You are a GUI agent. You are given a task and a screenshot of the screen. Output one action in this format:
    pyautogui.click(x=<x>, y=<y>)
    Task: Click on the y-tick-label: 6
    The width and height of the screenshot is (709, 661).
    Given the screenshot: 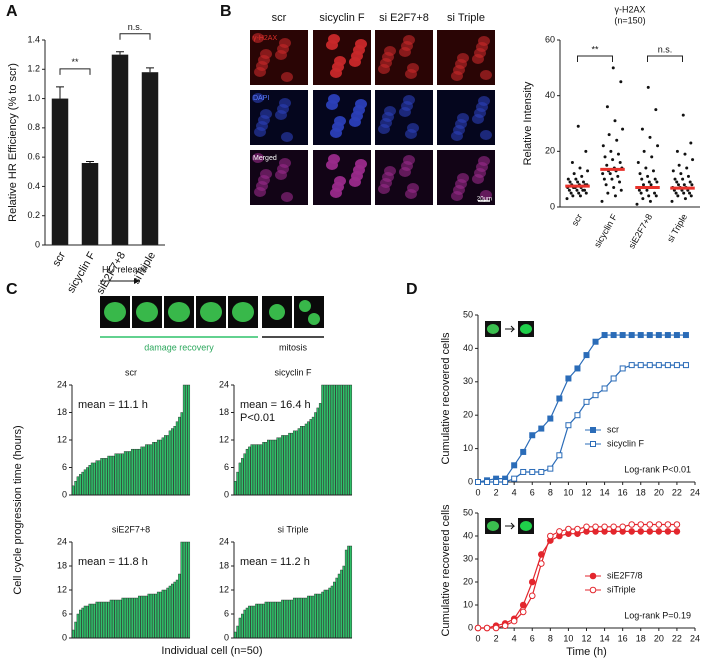 What is the action you would take?
    pyautogui.click(x=226, y=467)
    